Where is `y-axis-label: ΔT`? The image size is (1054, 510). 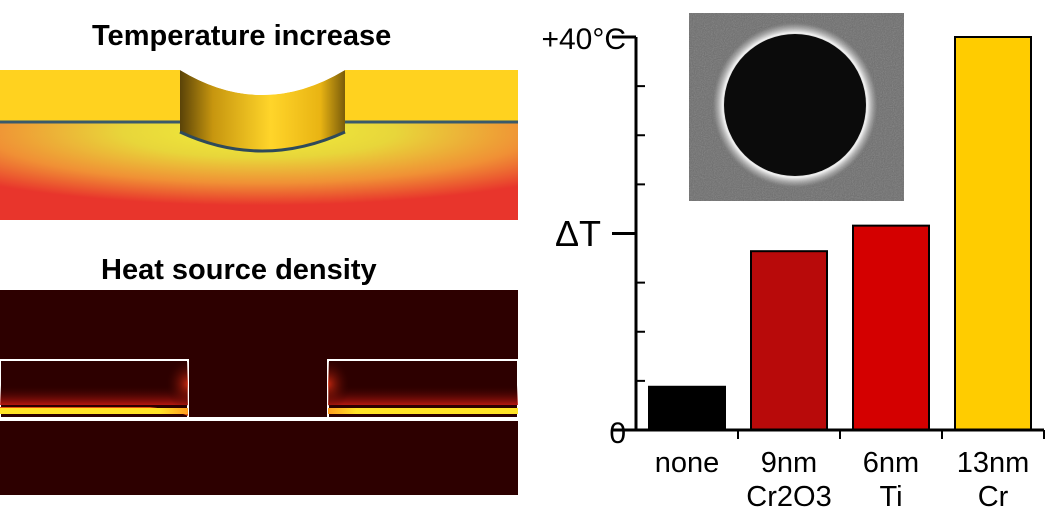 y-axis-label: ΔT is located at coordinates (578, 233).